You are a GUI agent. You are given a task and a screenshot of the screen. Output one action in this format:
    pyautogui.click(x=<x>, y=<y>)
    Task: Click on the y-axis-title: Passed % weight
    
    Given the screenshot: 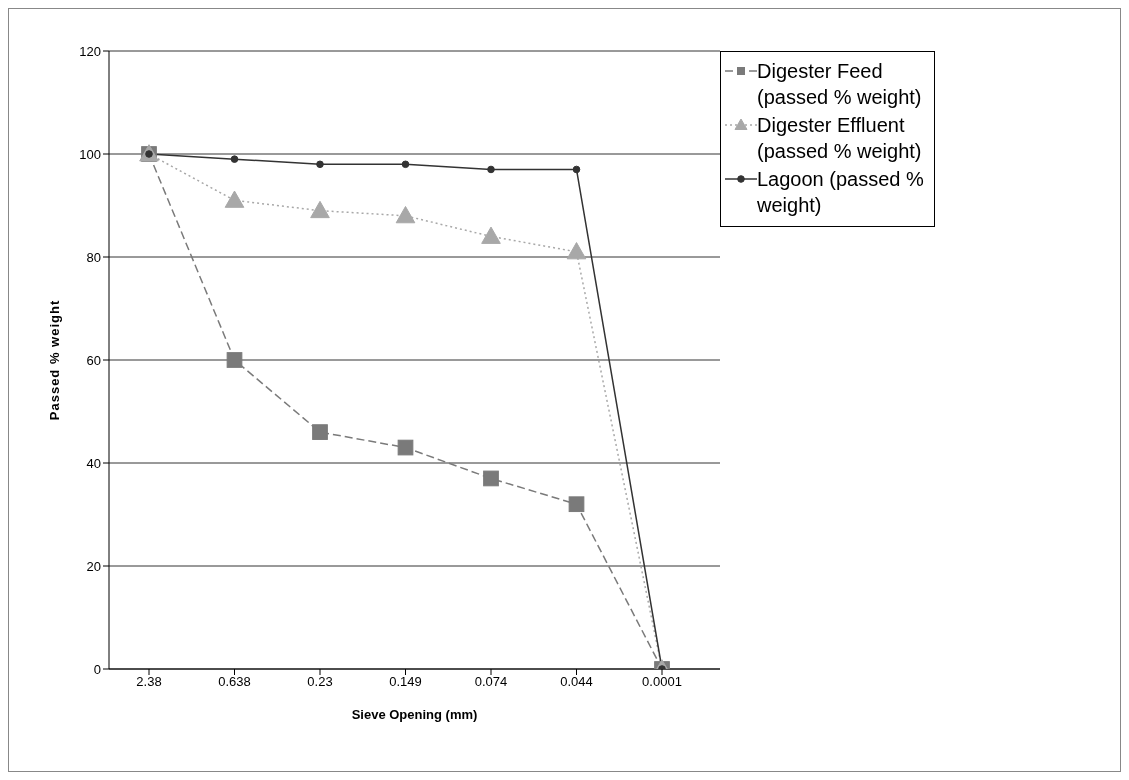 What is the action you would take?
    pyautogui.click(x=54, y=360)
    